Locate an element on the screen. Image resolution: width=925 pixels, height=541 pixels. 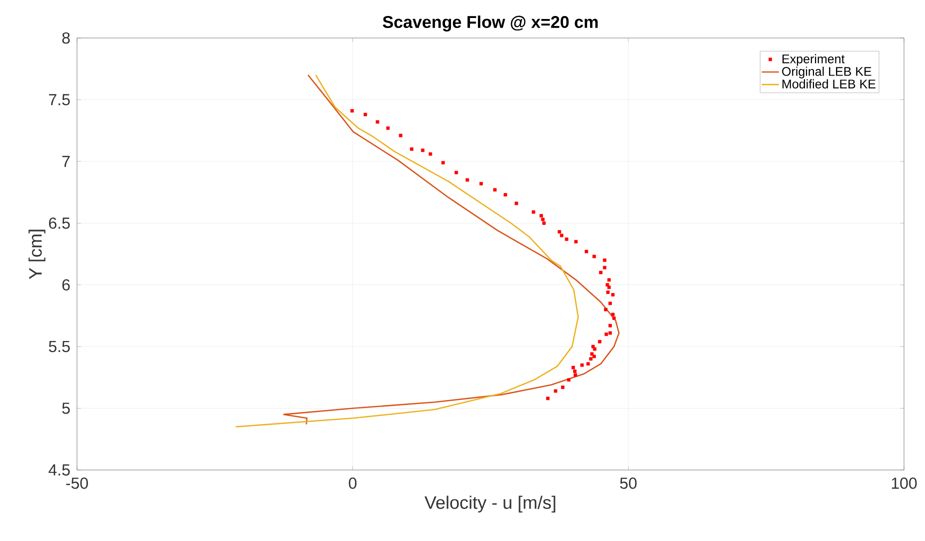
y-tick-label: 7 is located at coordinates (66, 161).